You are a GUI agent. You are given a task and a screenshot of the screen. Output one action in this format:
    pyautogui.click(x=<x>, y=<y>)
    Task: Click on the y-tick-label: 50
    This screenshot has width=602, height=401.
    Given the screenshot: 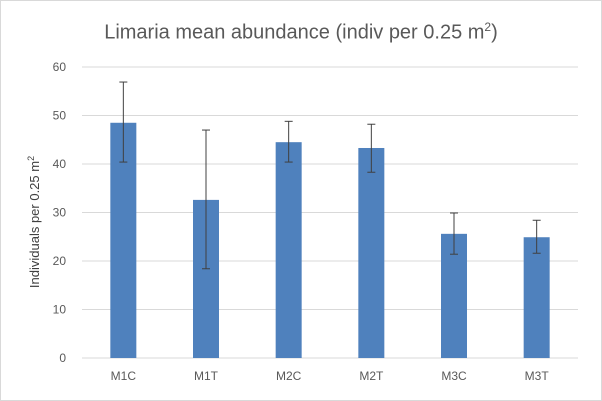 What is the action you would take?
    pyautogui.click(x=60, y=116)
    